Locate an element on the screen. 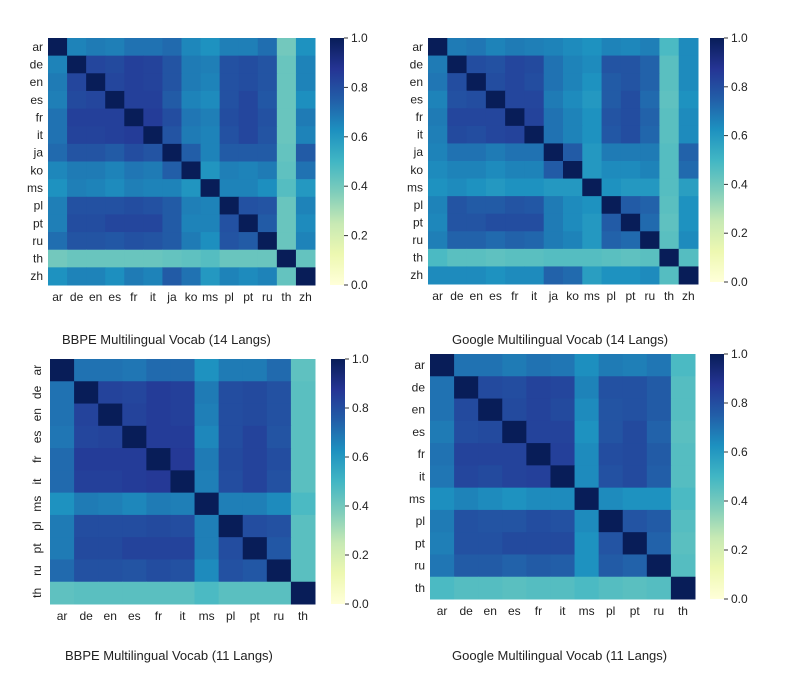 The height and width of the screenshot is (674, 800). chart-title-bbpe-14: BBPE Multilingual Vocab (14 Langs) is located at coordinates (166, 339).